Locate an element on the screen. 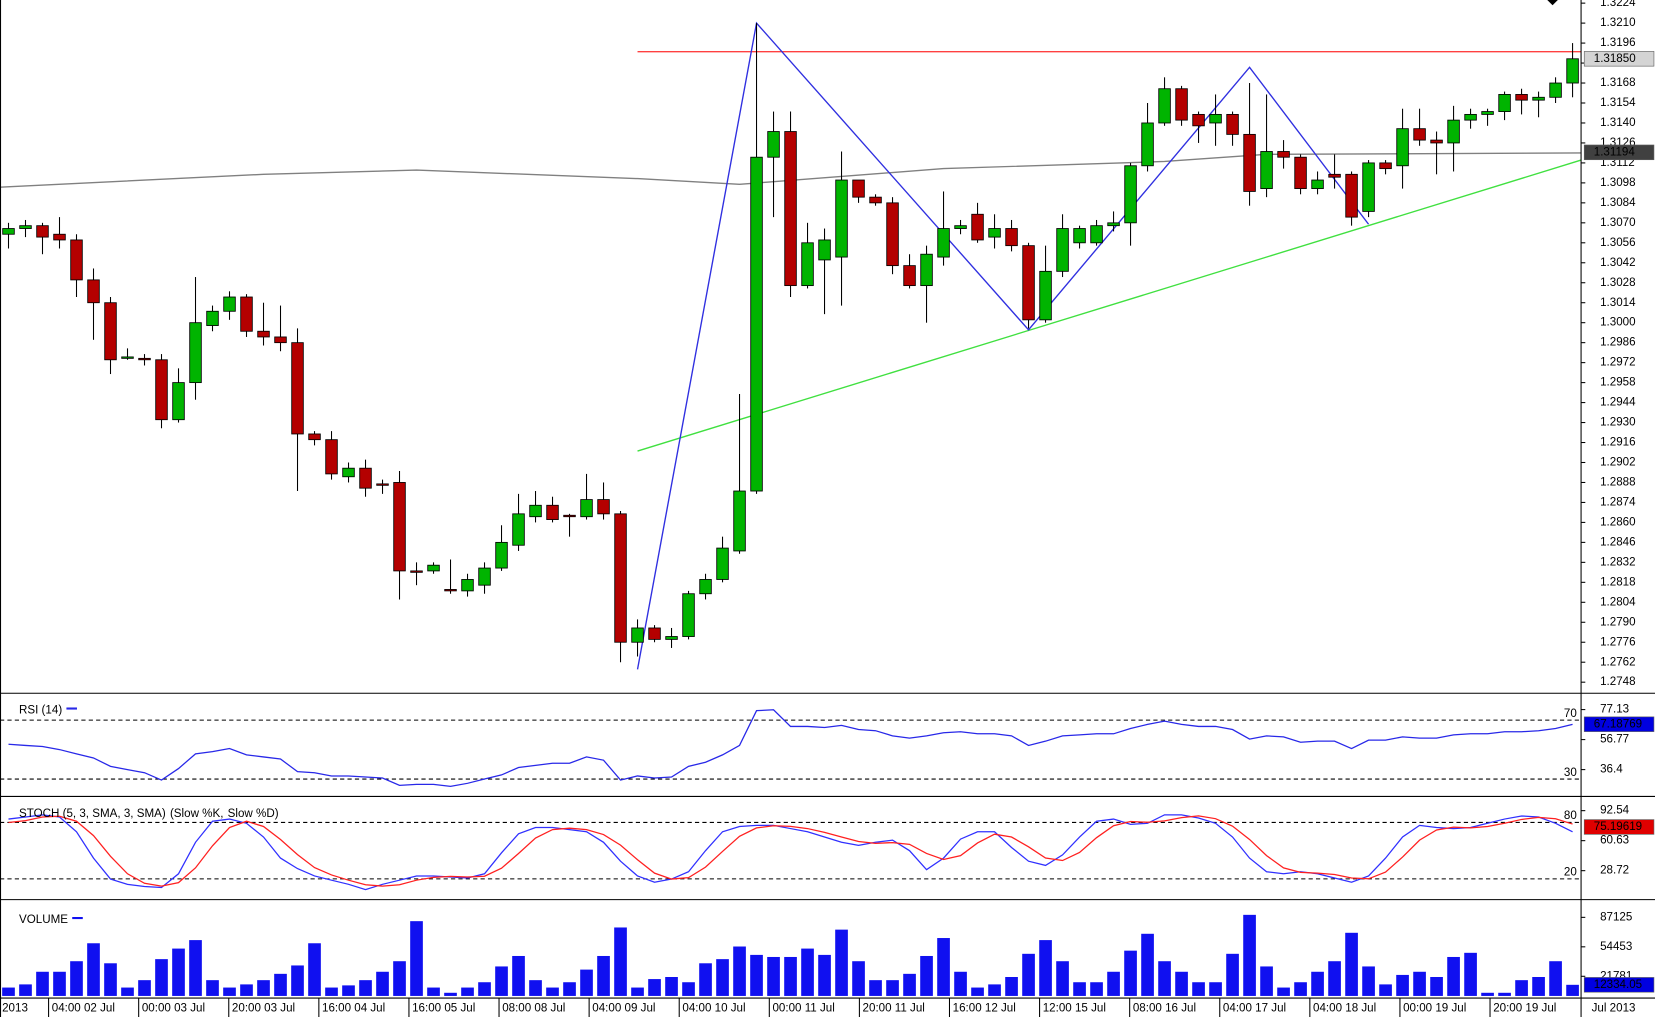 The image size is (1655, 1017). y-tick-label: 1.3154 is located at coordinates (1618, 103).